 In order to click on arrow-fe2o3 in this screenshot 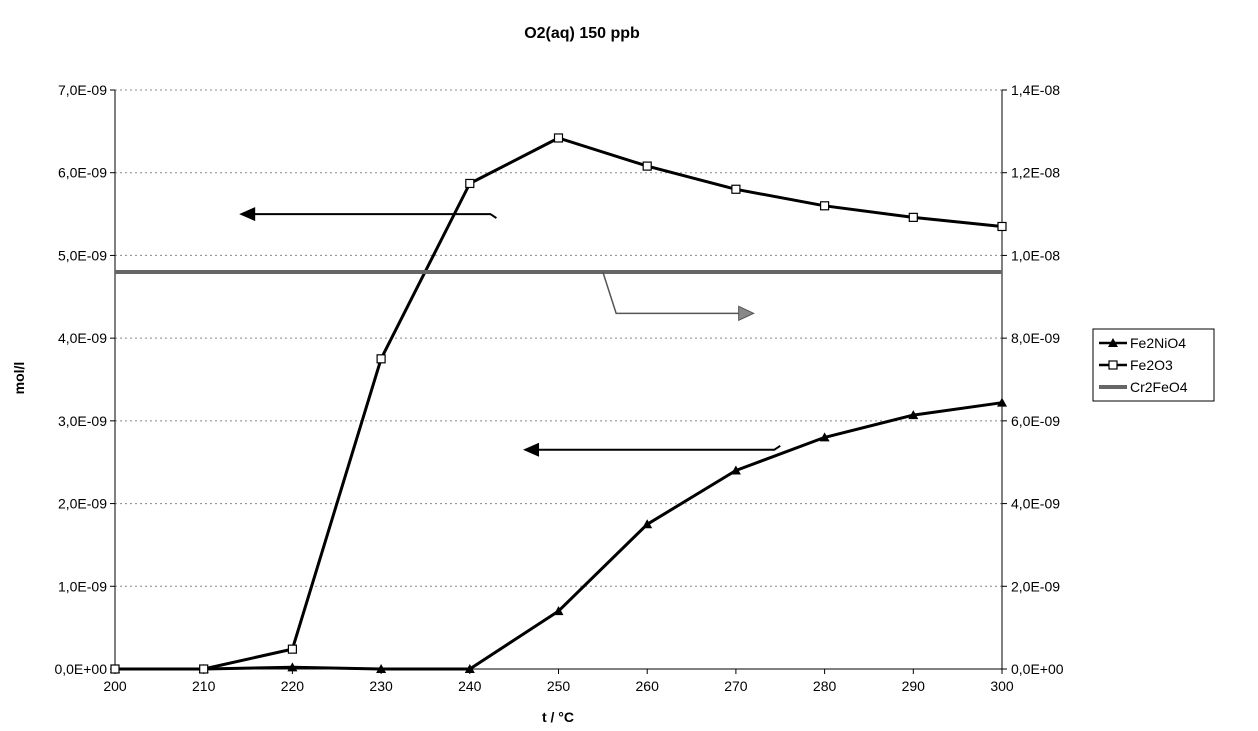, I will do `click(368, 214)`.